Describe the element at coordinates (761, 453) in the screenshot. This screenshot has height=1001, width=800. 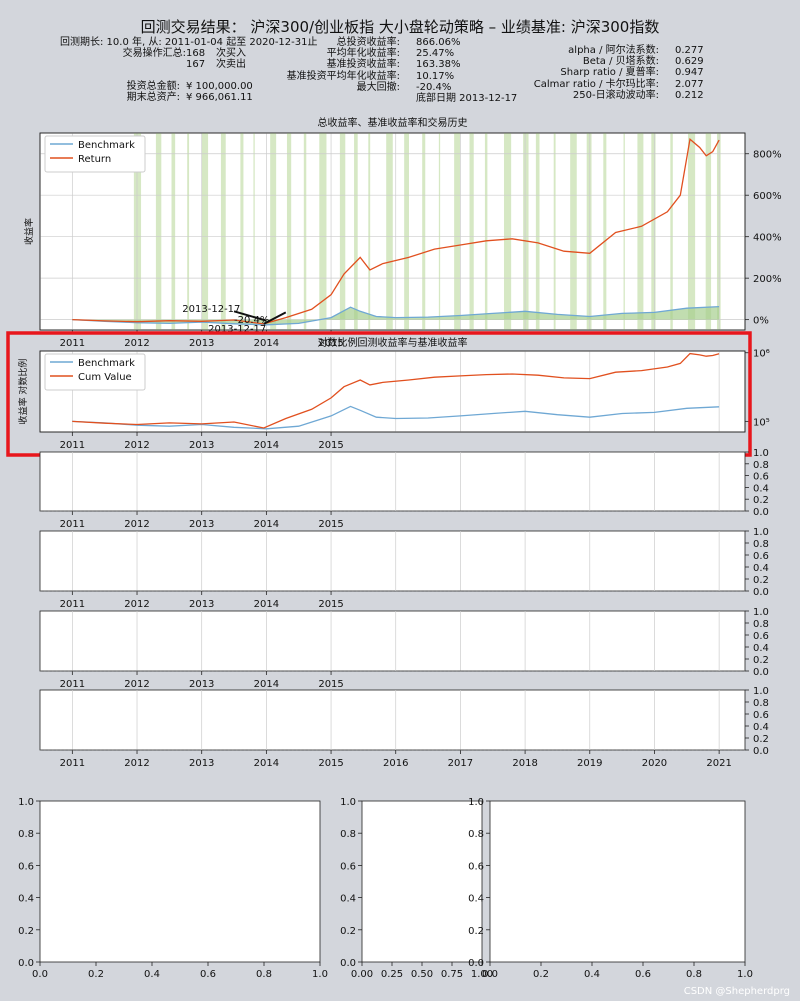
I see `y-tick-label: 1.0` at that location.